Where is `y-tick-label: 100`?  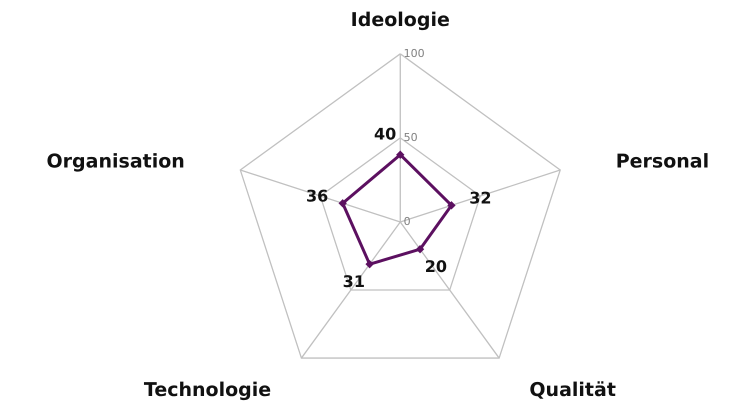 y-tick-label: 100 is located at coordinates (414, 53).